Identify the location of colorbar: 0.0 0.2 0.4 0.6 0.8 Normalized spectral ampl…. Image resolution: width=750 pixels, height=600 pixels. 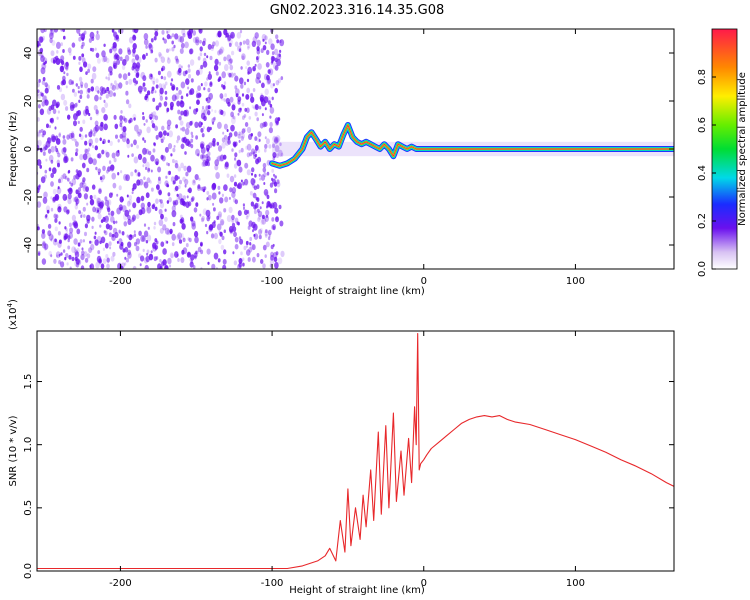
(722, 152).